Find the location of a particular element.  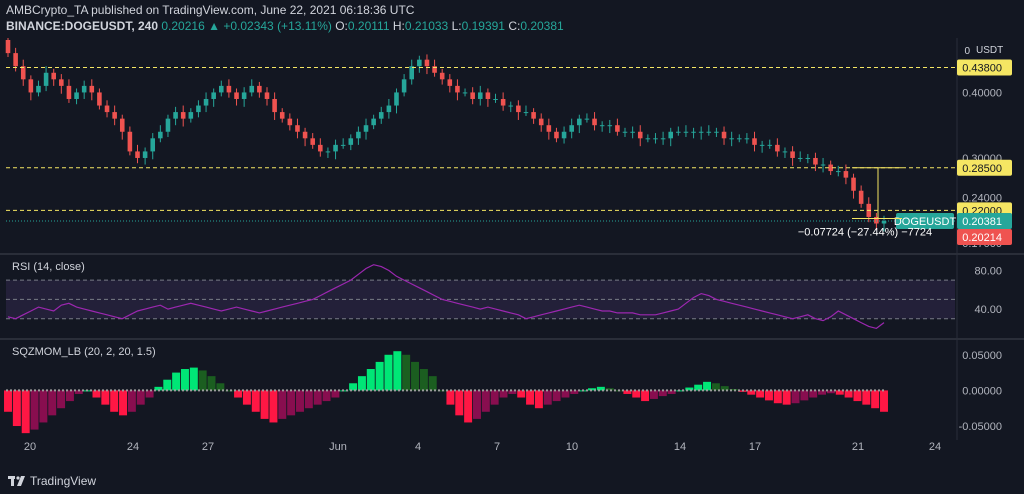

level-tag: 0.28500 is located at coordinates (982, 169).